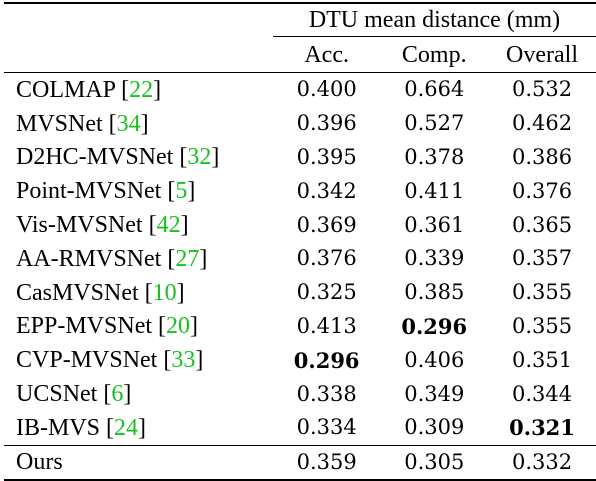 This screenshot has width=596, height=481. Describe the element at coordinates (542, 89) in the screenshot. I see `overall-value: 0.532` at that location.